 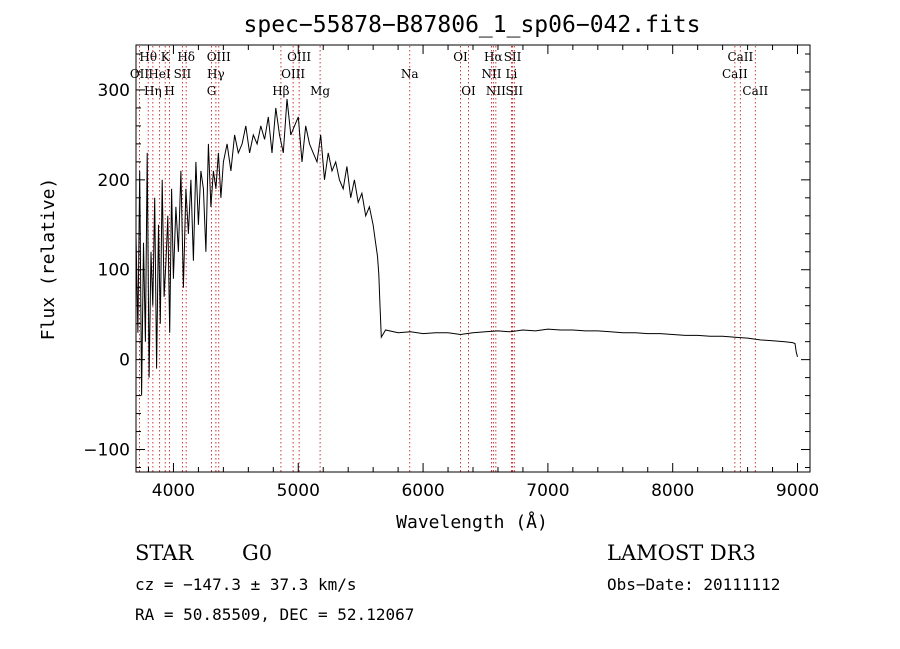 What do you see at coordinates (460, 57) in the screenshot?
I see `line-label-16: OI` at bounding box center [460, 57].